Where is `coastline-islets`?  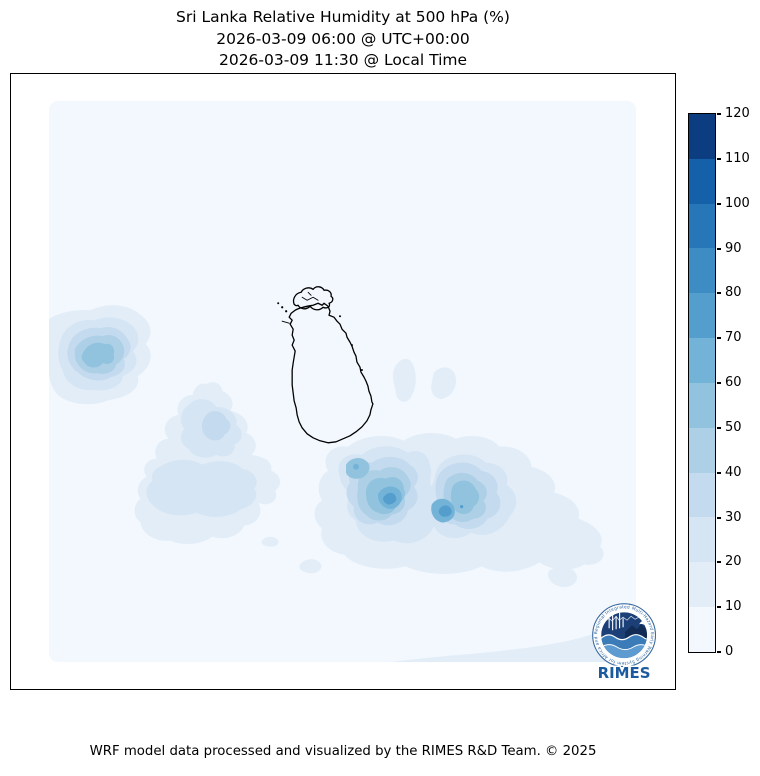 coastline-islets is located at coordinates (320, 337).